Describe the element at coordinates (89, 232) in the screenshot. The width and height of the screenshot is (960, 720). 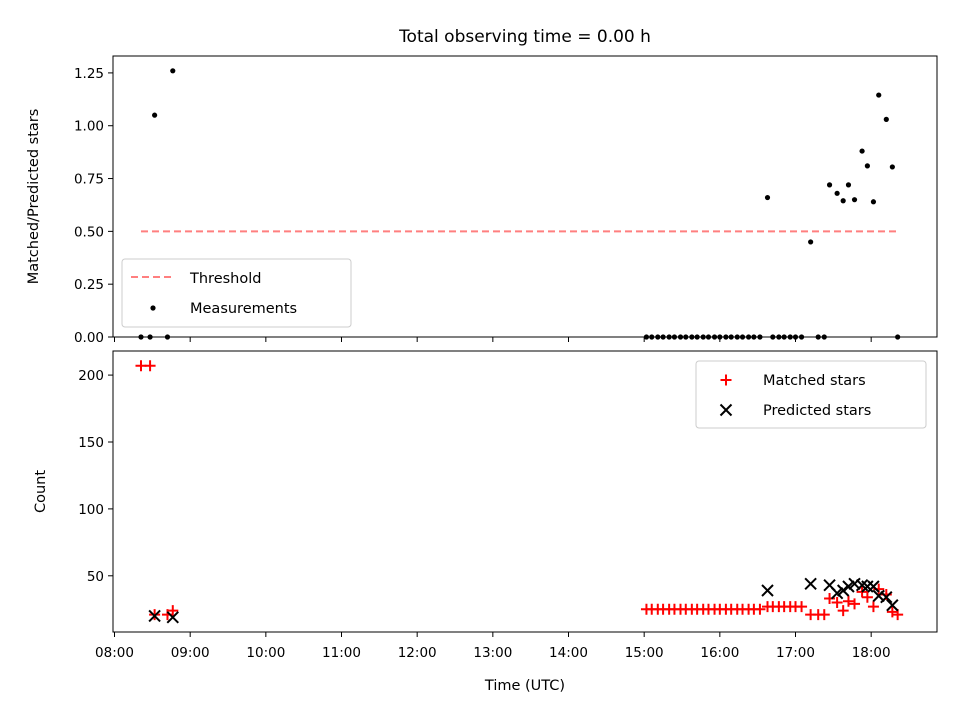
I see `top-y-tick-label: 0.50` at that location.